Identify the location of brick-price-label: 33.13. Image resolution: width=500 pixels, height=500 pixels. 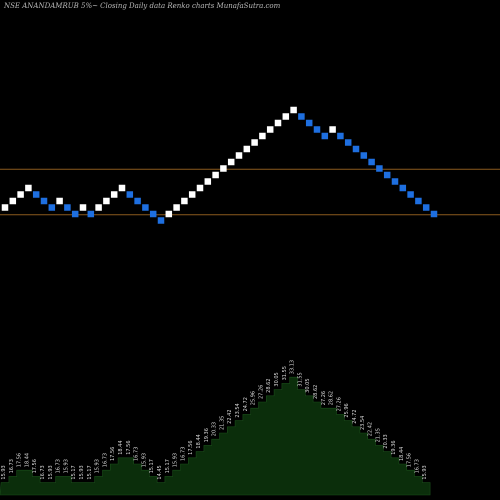
(293, 367).